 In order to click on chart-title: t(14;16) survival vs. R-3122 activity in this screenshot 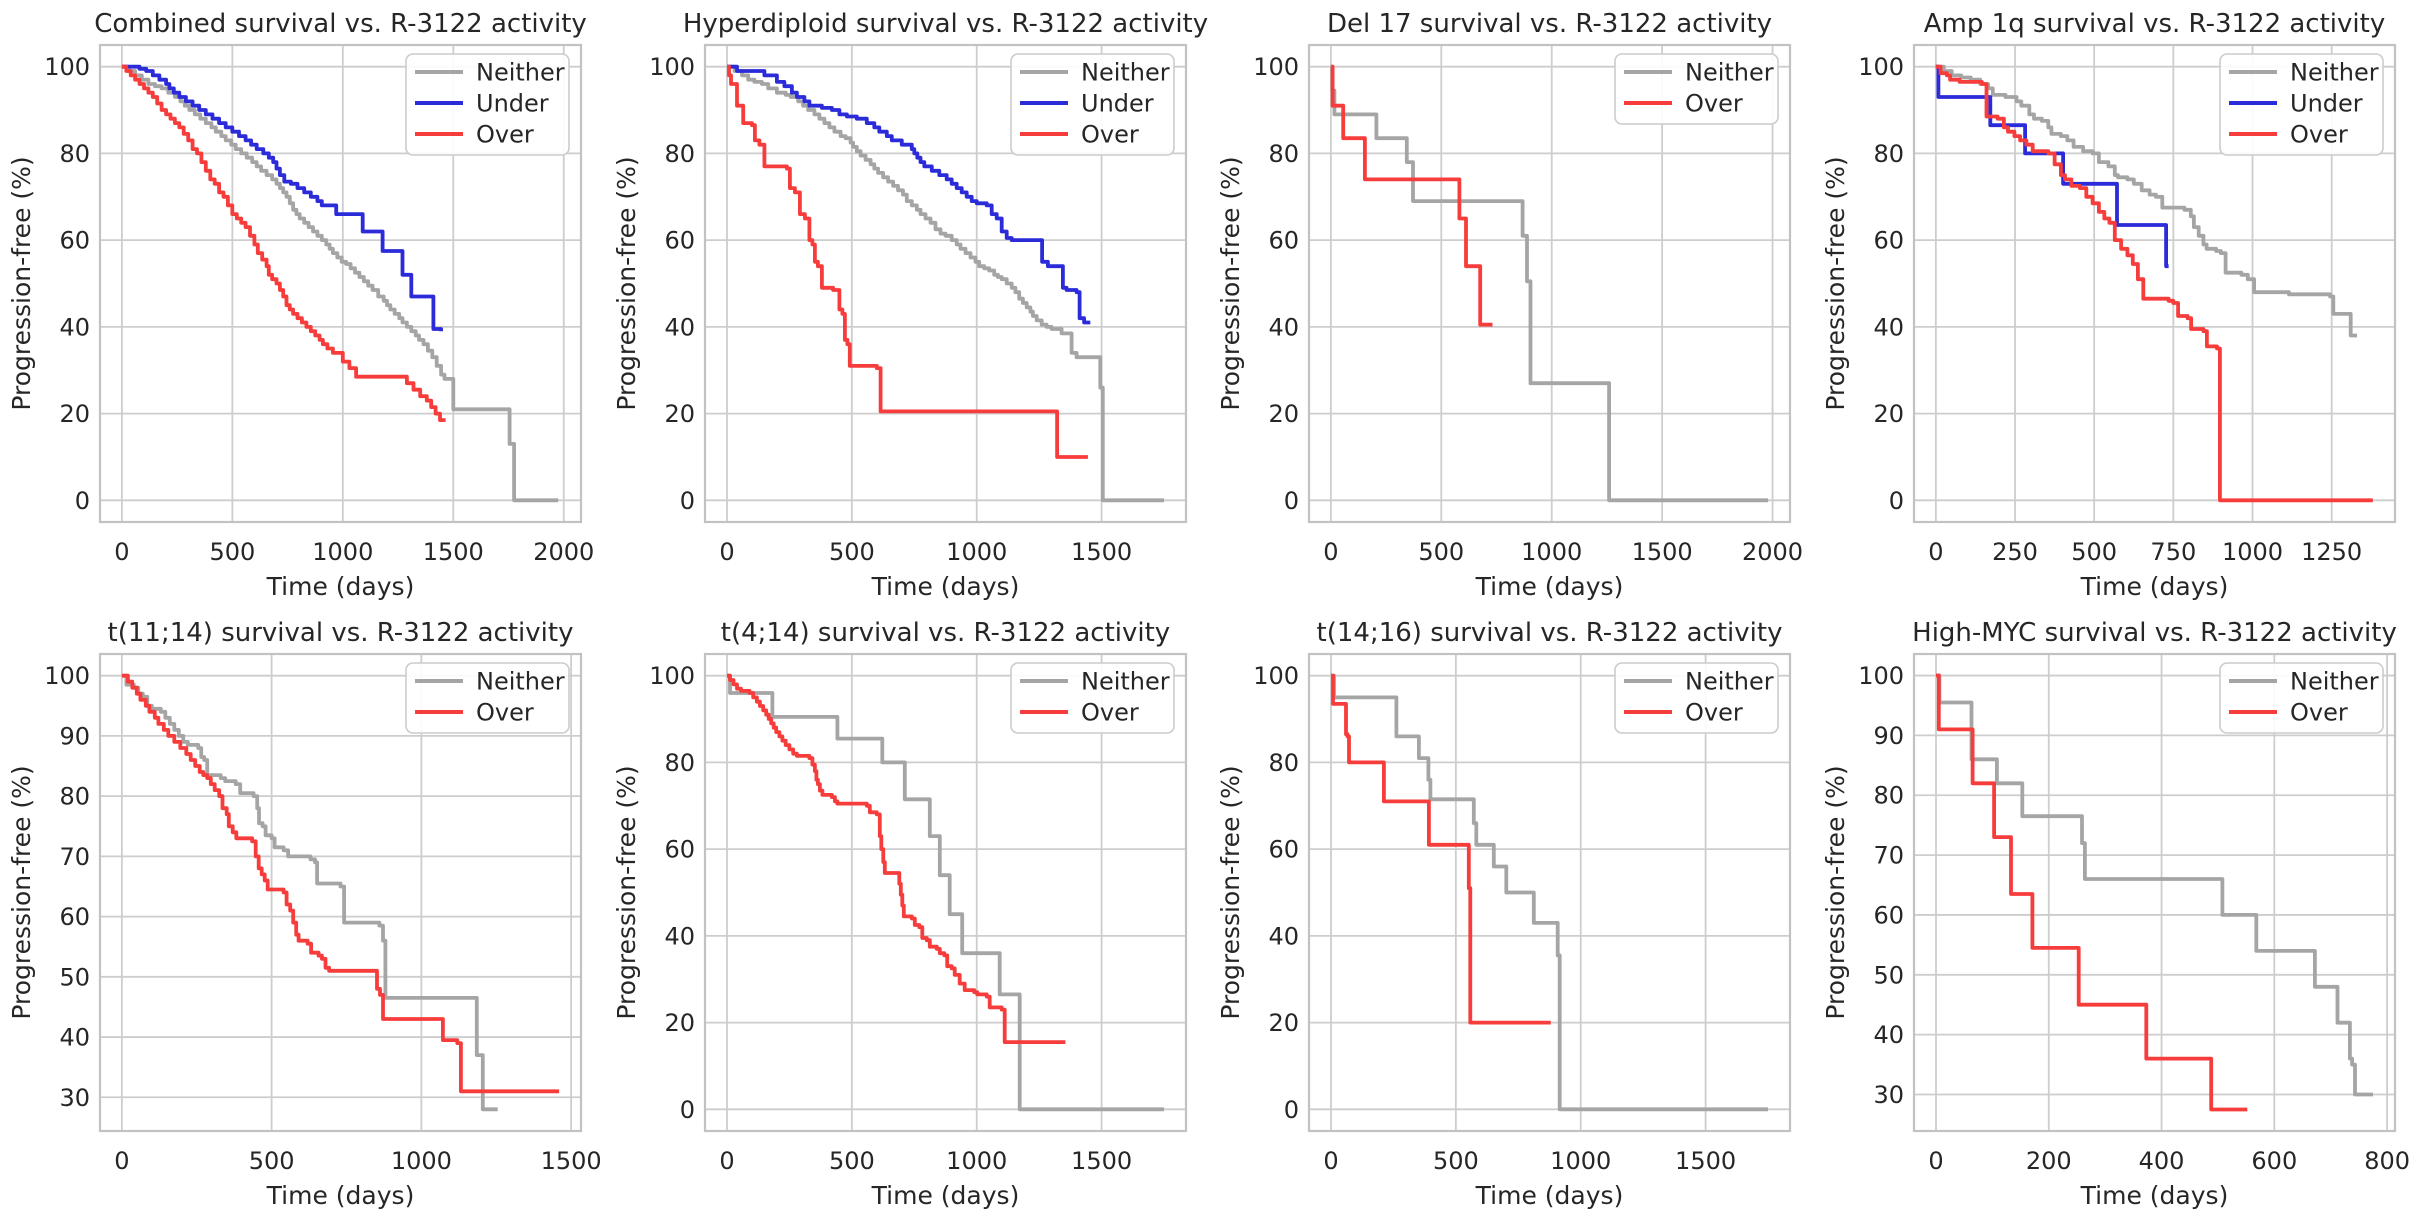, I will do `click(1550, 633)`.